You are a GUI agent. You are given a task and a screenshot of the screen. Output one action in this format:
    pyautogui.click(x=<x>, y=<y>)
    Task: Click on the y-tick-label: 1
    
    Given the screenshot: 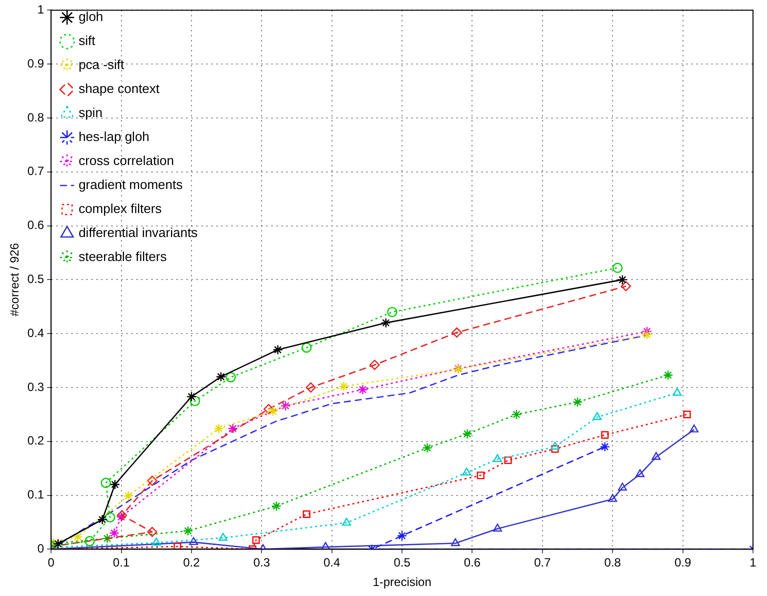 What is the action you would take?
    pyautogui.click(x=40, y=9)
    